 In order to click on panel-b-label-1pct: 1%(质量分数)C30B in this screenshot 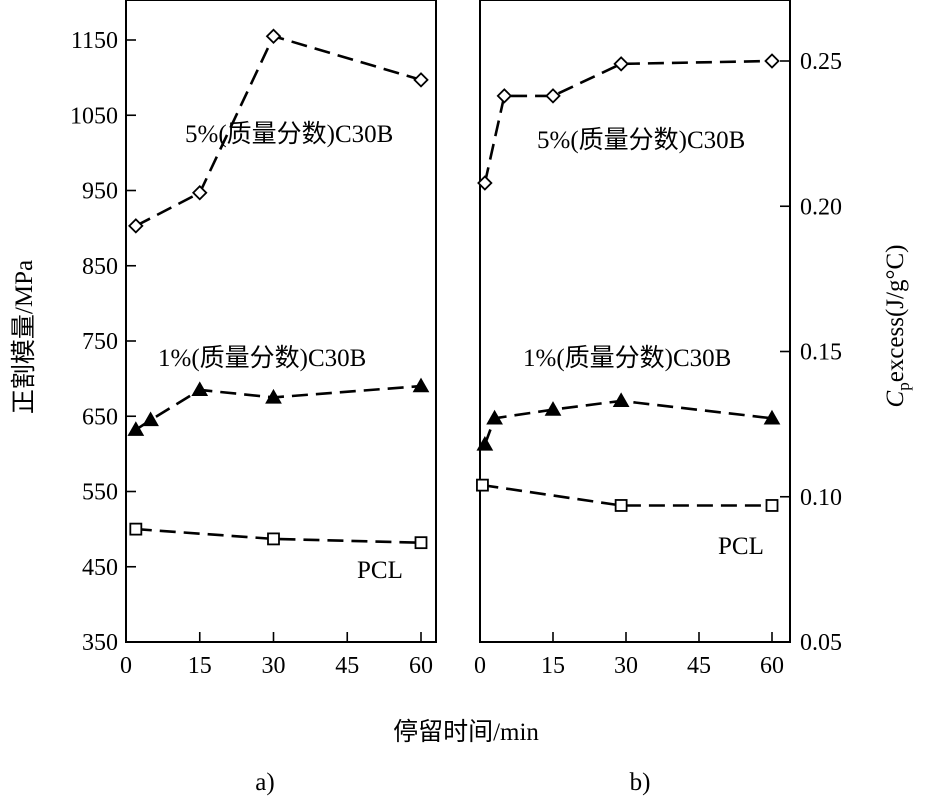, I will do `click(627, 358)`.